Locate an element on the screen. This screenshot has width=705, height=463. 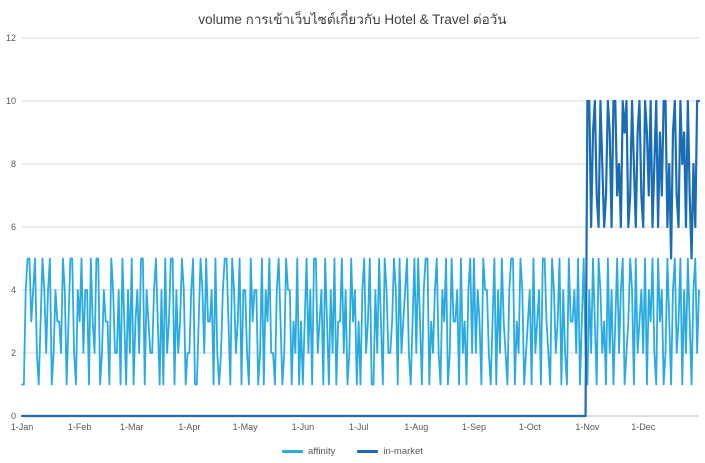
x-tick-label: 1-Dec is located at coordinates (643, 427).